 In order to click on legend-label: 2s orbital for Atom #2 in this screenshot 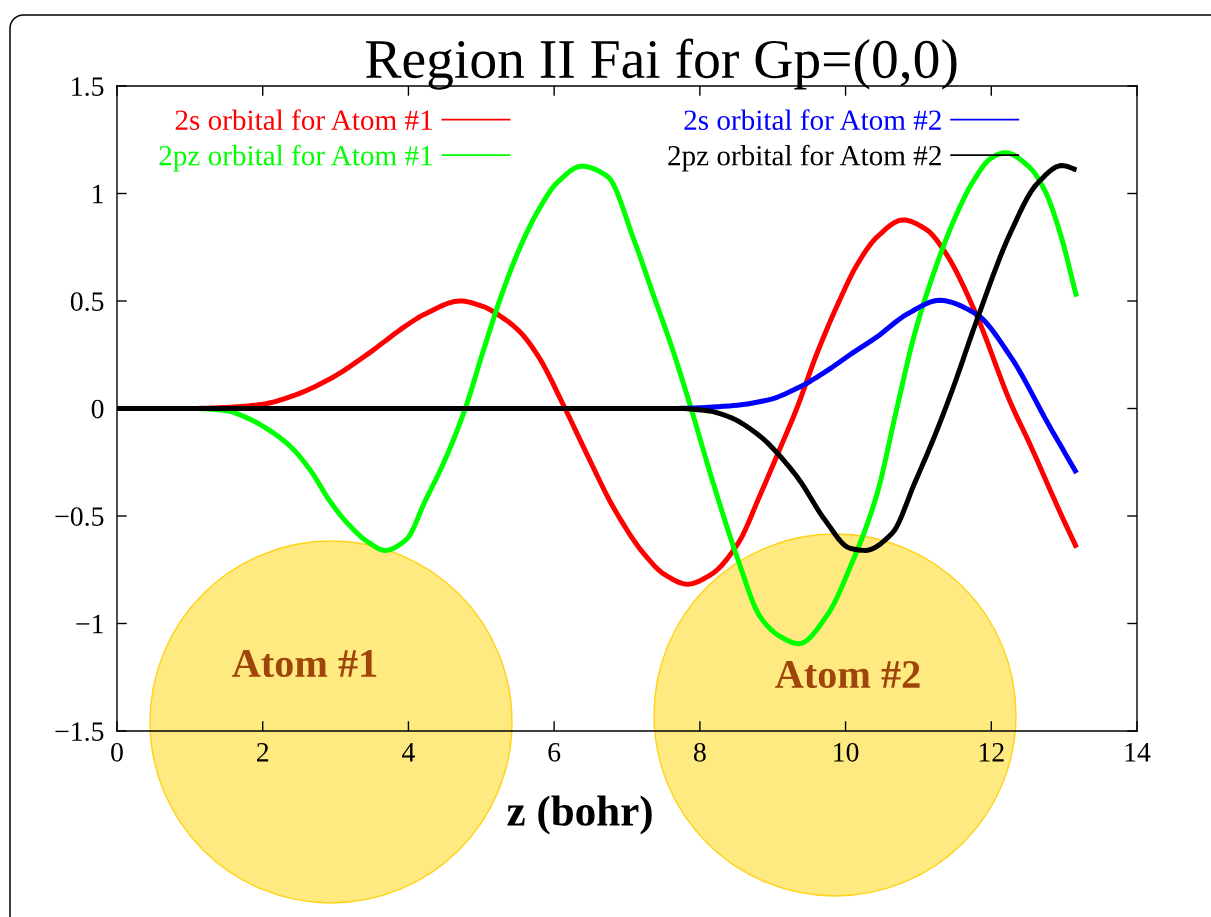, I will do `click(812, 120)`.